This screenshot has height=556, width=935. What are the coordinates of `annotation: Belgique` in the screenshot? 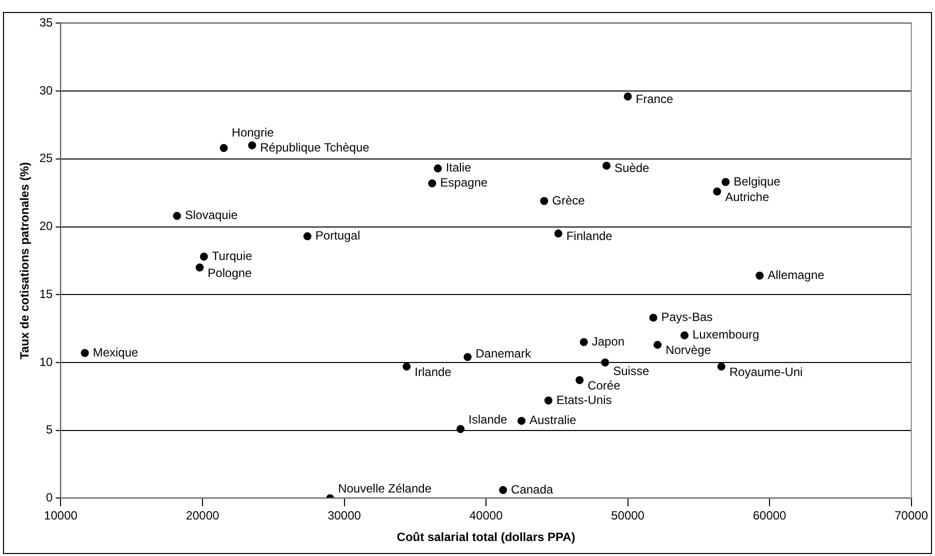 It's located at (757, 181).